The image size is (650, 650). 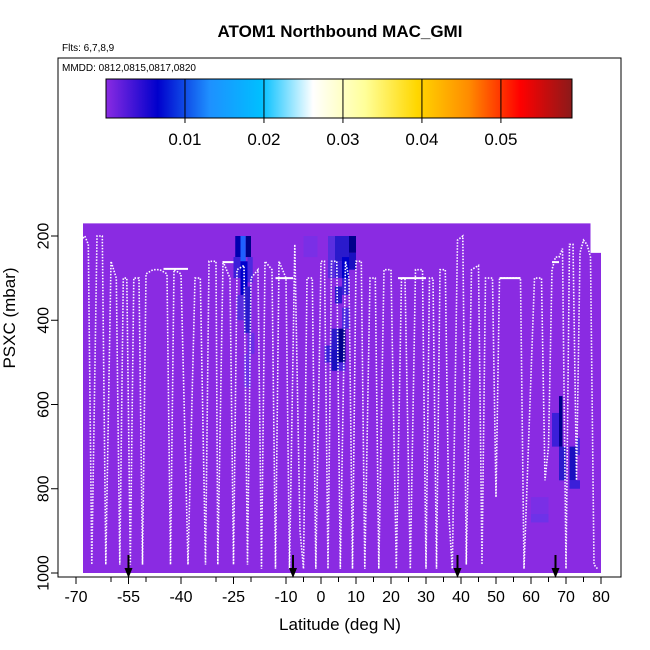 What do you see at coordinates (44, 488) in the screenshot?
I see `y-tick-label: 800` at bounding box center [44, 488].